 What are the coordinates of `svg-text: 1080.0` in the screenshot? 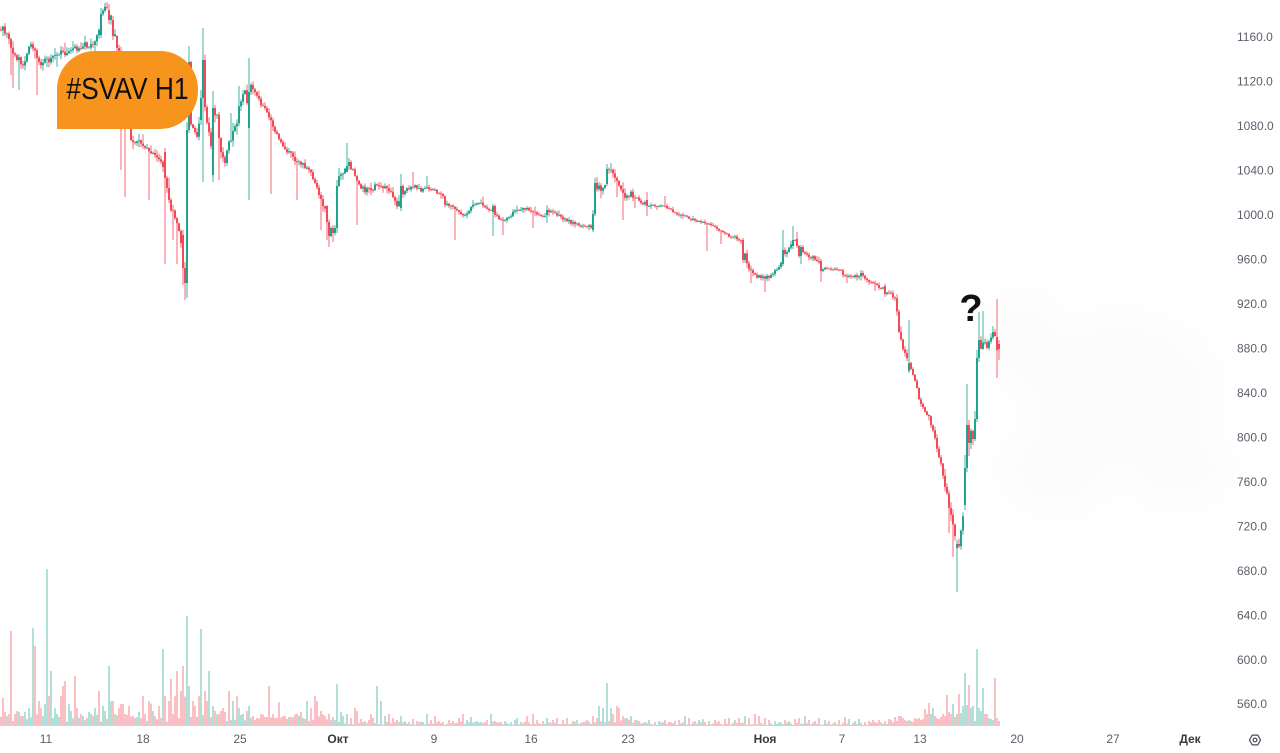 It's located at (1255, 126).